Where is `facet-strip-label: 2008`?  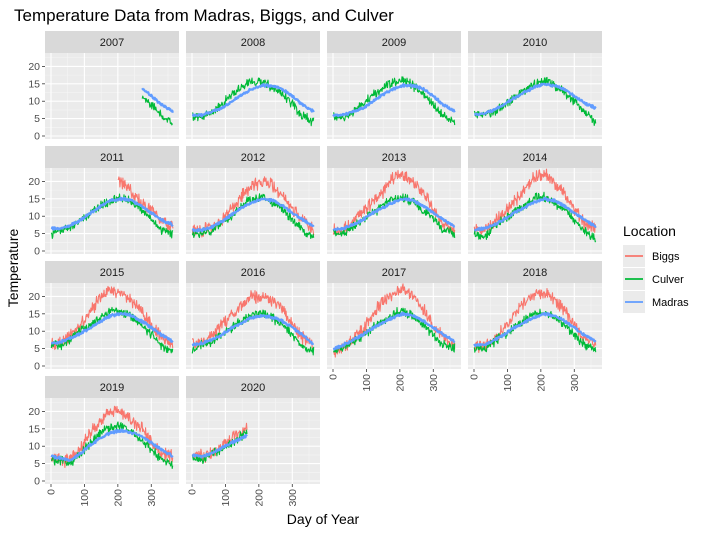 facet-strip-label: 2008 is located at coordinates (253, 43).